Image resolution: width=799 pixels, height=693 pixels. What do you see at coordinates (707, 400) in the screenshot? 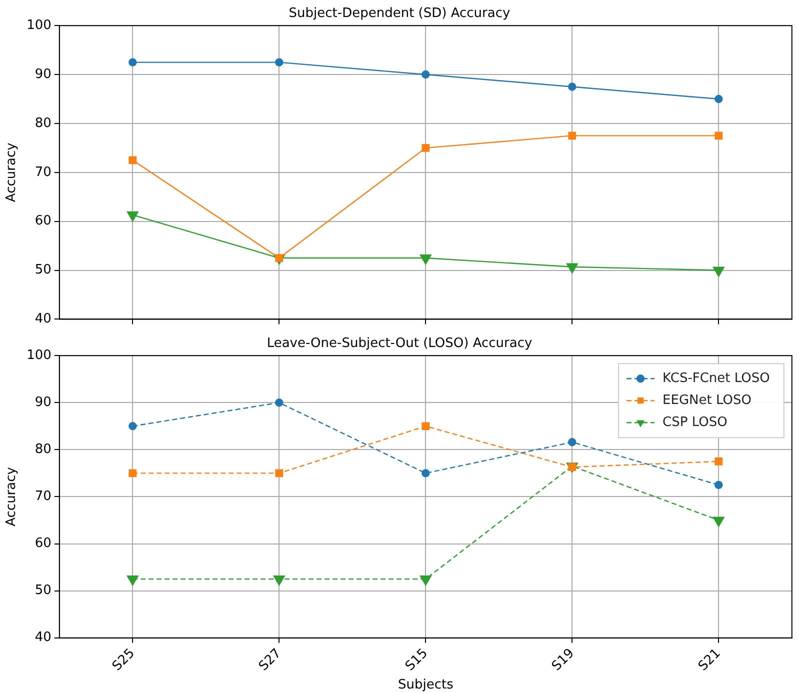
I see `legend-label: EEGNet LOSO` at bounding box center [707, 400].